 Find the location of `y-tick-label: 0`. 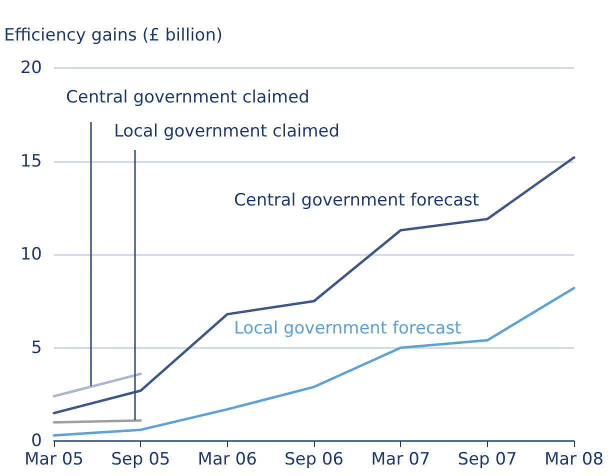

y-tick-label: 0 is located at coordinates (36, 441).